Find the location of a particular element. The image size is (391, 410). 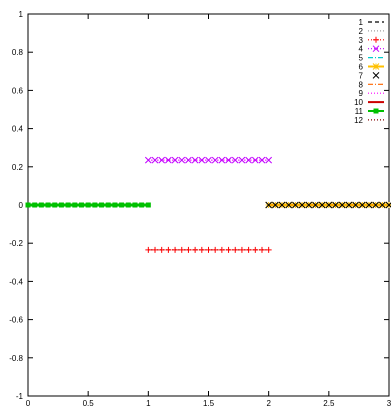

legend-label-8: 8 is located at coordinates (361, 84).